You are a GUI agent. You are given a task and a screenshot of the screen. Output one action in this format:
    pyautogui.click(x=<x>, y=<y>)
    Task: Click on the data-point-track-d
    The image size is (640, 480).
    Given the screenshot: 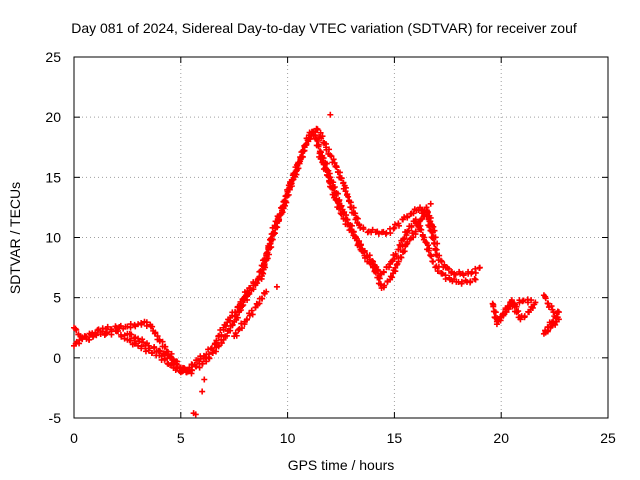 What is the action you would take?
    pyautogui.click(x=495, y=318)
    